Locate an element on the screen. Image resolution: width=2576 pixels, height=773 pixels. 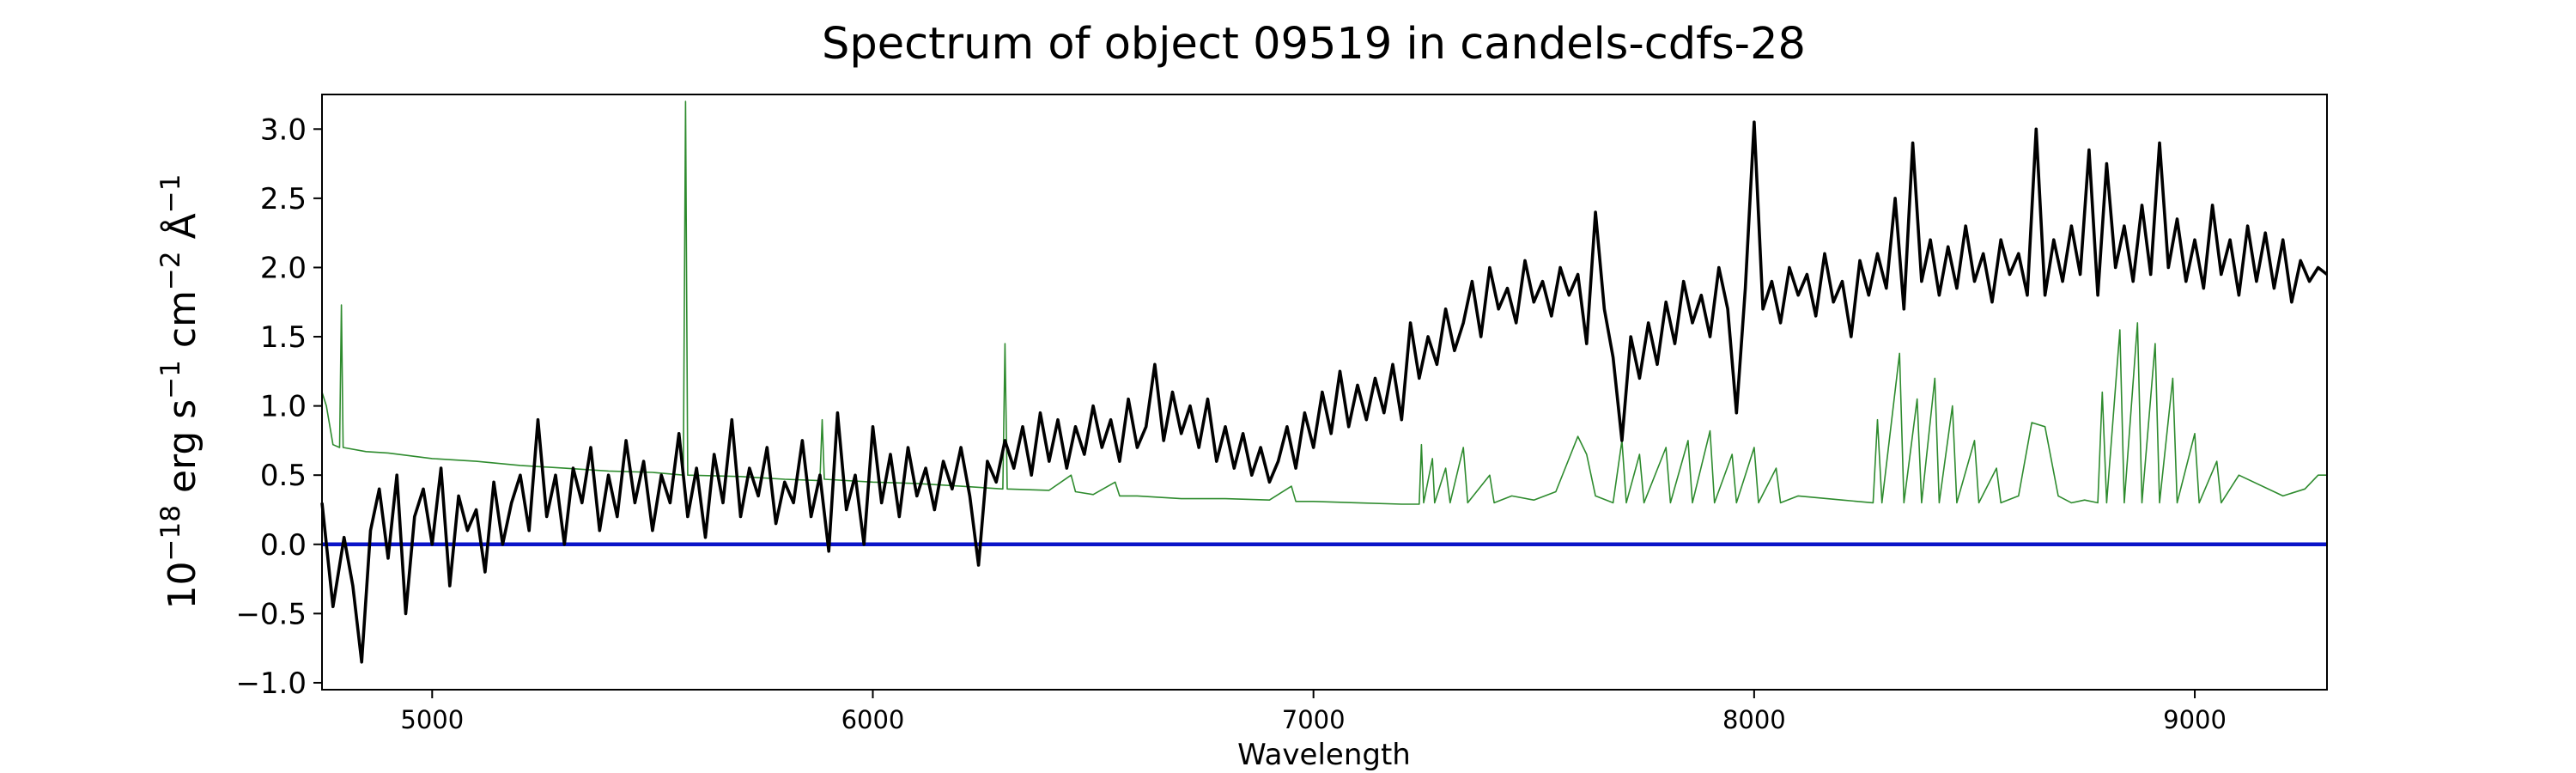
y-tick-label: 1.0 is located at coordinates (283, 407).